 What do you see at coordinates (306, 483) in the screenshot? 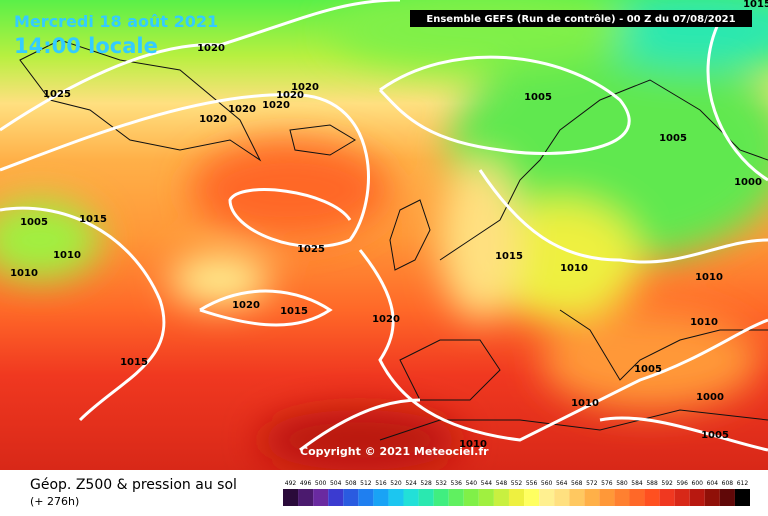
I see `scale-label: 496` at bounding box center [306, 483].